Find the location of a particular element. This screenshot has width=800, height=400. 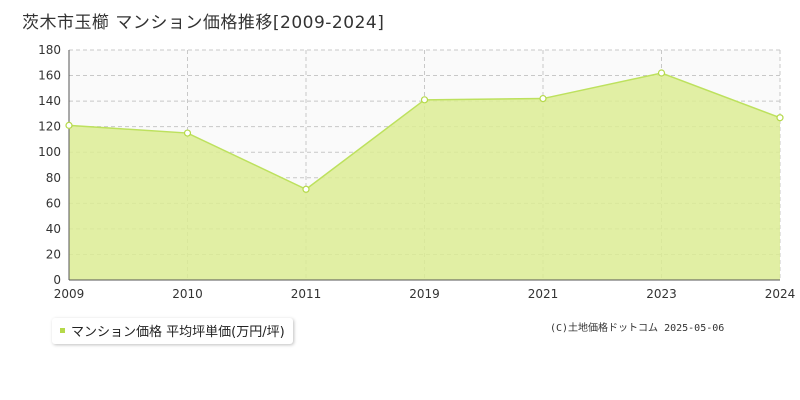

y-tick-label: 140 is located at coordinates (49, 101).